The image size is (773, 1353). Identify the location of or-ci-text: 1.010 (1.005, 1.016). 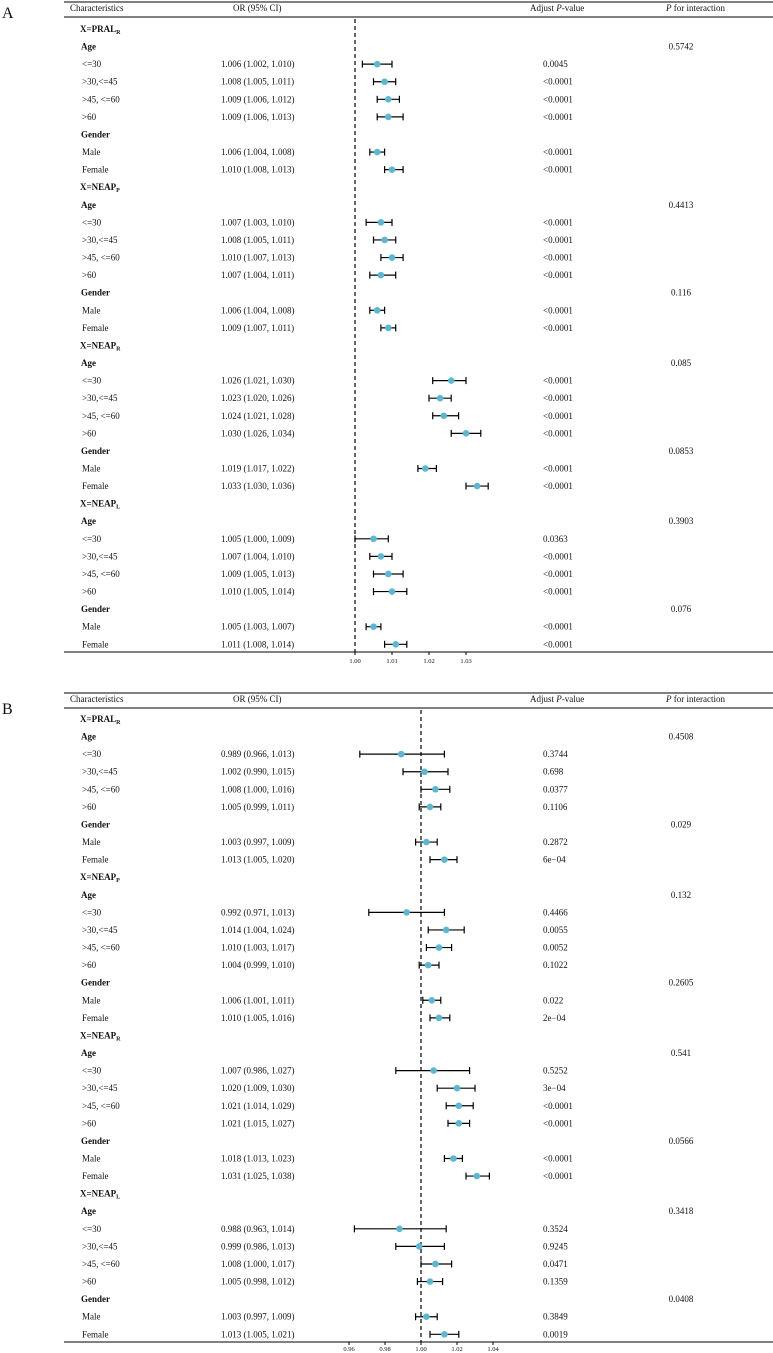
(258, 1018).